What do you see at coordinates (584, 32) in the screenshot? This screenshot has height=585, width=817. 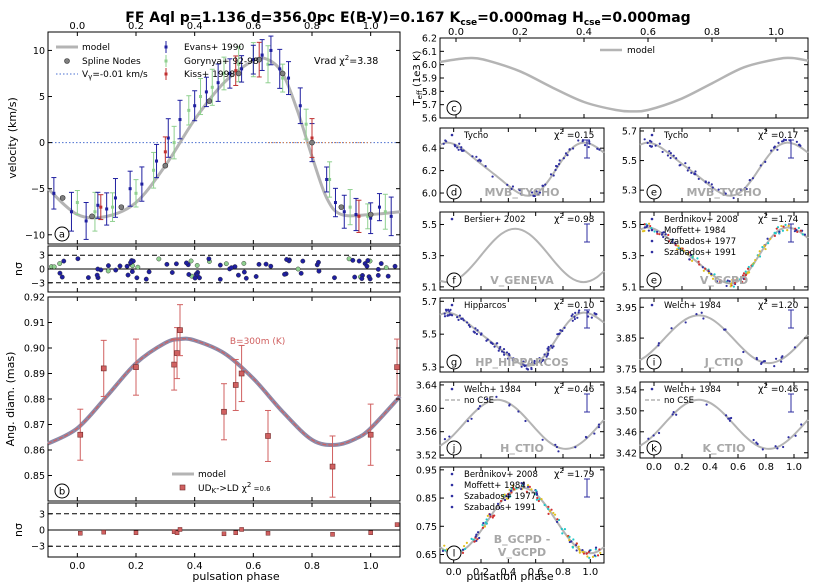 I see `teff-xtick-label-top: 0.4` at bounding box center [584, 32].